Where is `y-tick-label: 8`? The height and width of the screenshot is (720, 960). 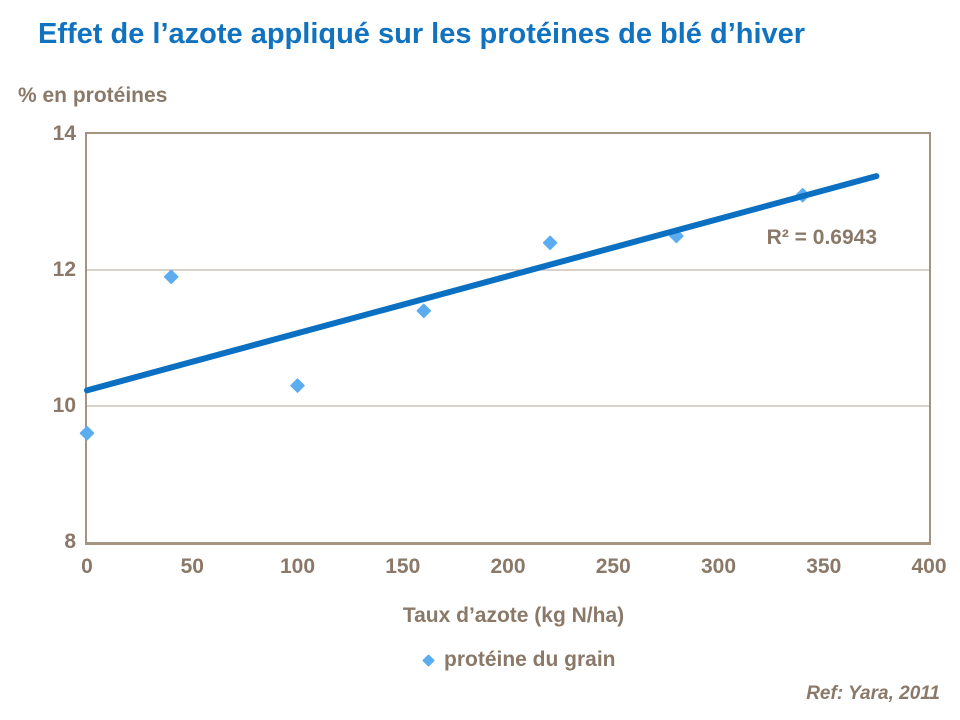
y-tick-label: 8 is located at coordinates (70, 541).